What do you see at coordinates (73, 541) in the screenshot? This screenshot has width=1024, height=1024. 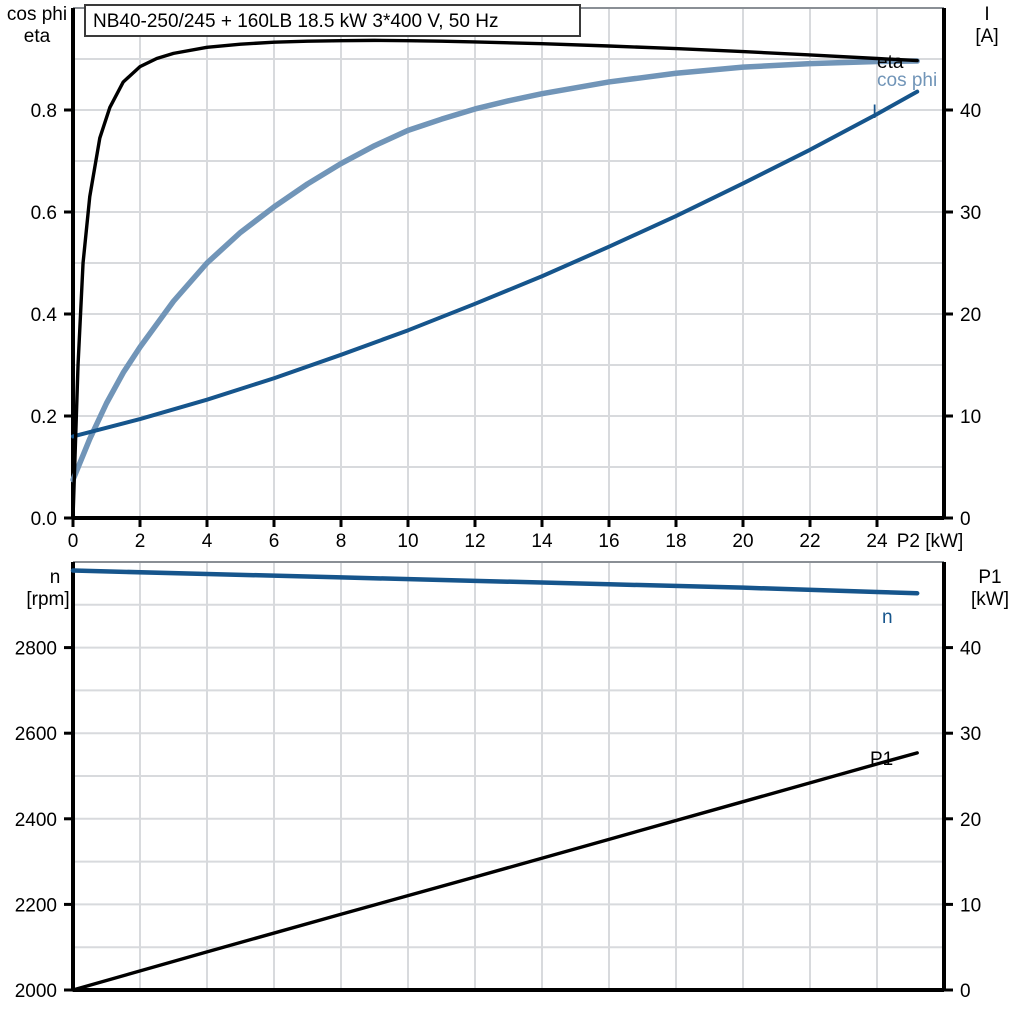 I see `tick-label-x-top: 0` at bounding box center [73, 541].